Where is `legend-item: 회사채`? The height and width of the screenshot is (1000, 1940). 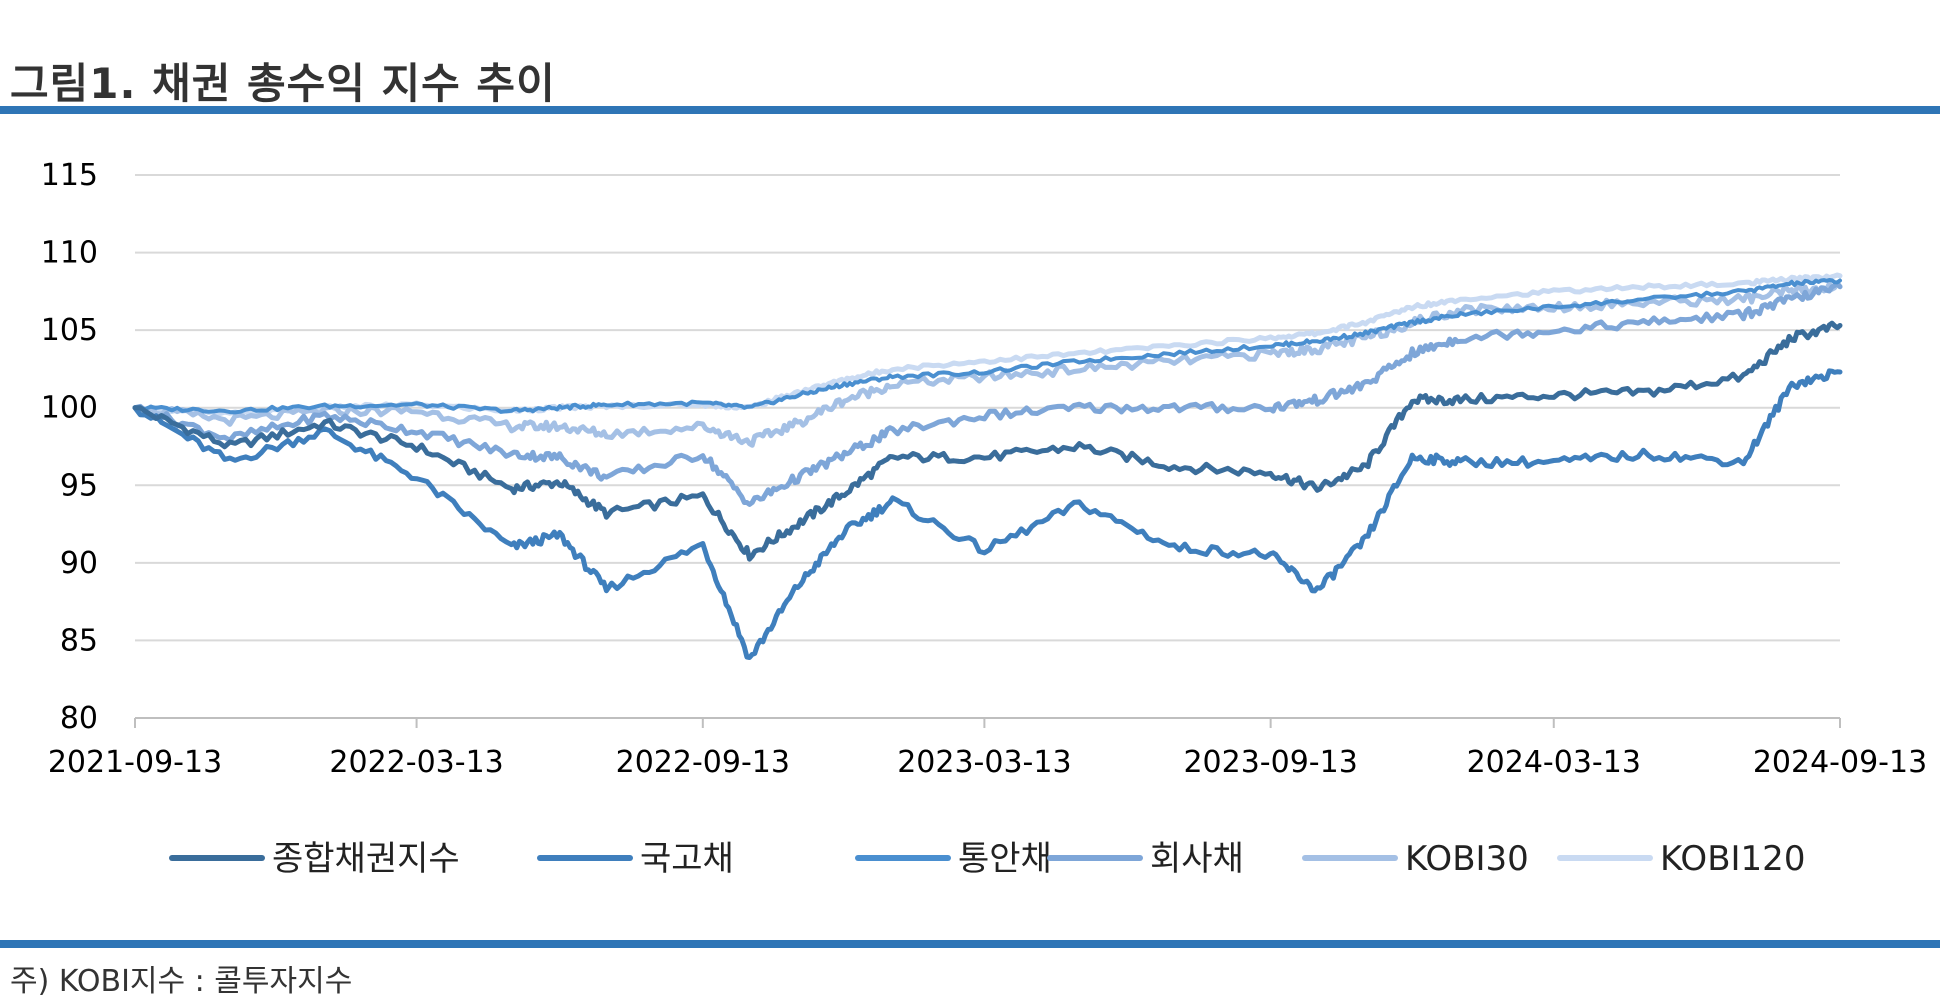
legend-item: 회사채 is located at coordinates (1145, 859).